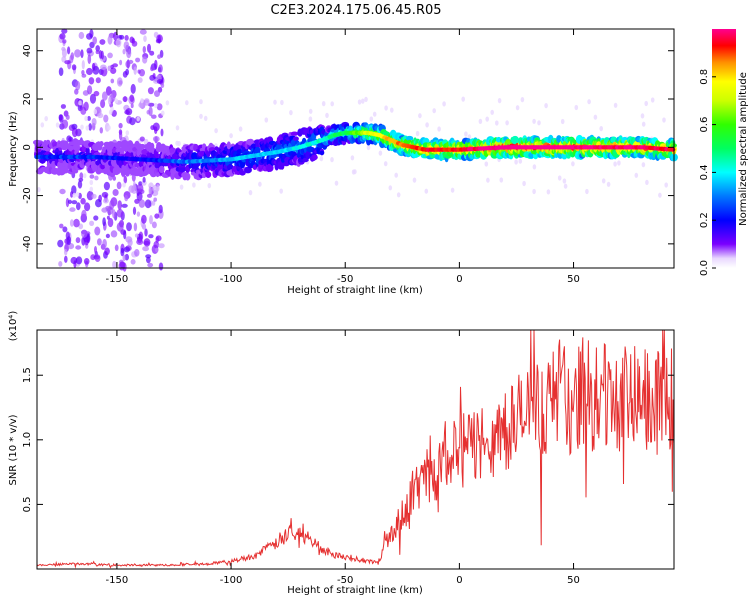  I want to click on x-tick-label: 50, so click(573, 279).